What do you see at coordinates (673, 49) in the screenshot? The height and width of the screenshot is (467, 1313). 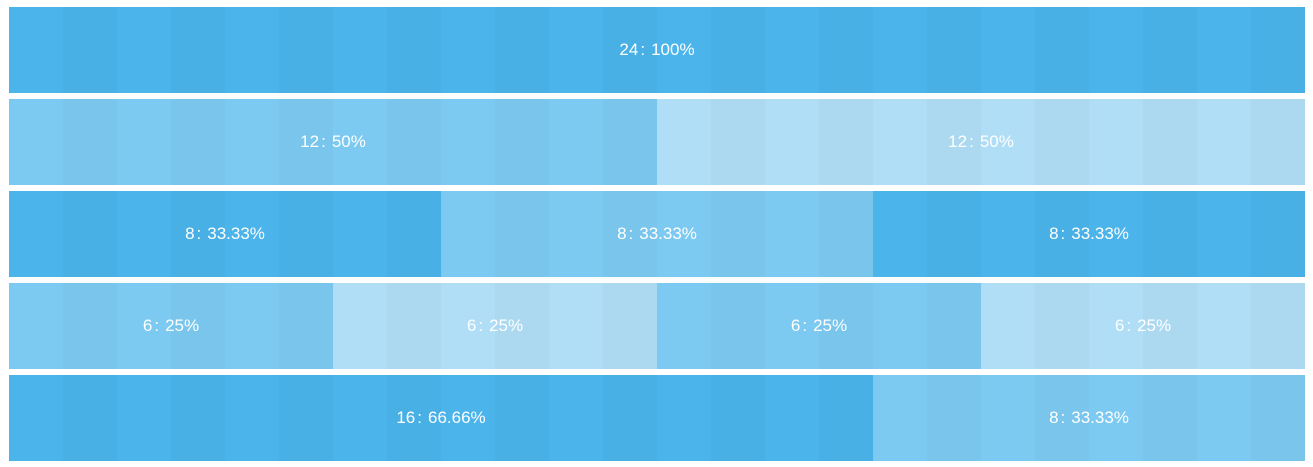 I see `col-percent: 100%` at bounding box center [673, 49].